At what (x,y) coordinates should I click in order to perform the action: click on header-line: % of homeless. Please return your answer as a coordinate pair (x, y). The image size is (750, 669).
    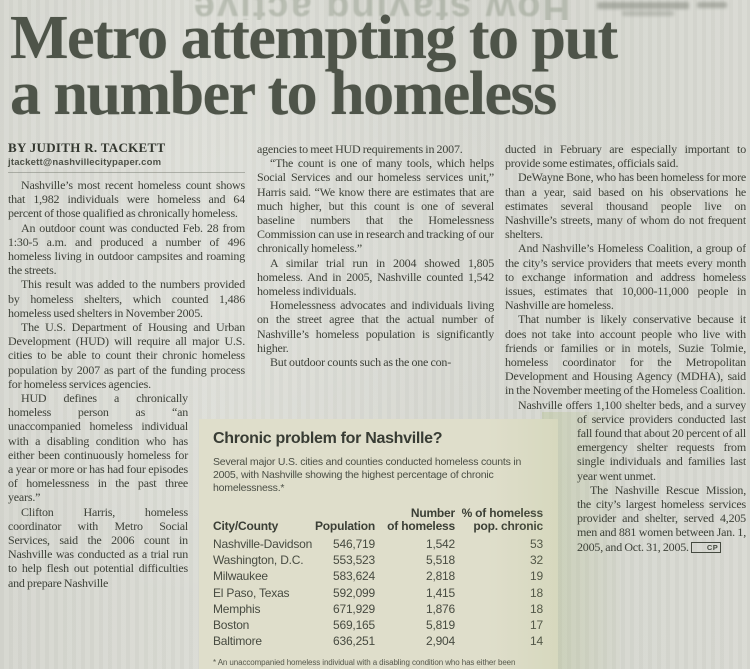
    Looking at the image, I should click on (502, 513).